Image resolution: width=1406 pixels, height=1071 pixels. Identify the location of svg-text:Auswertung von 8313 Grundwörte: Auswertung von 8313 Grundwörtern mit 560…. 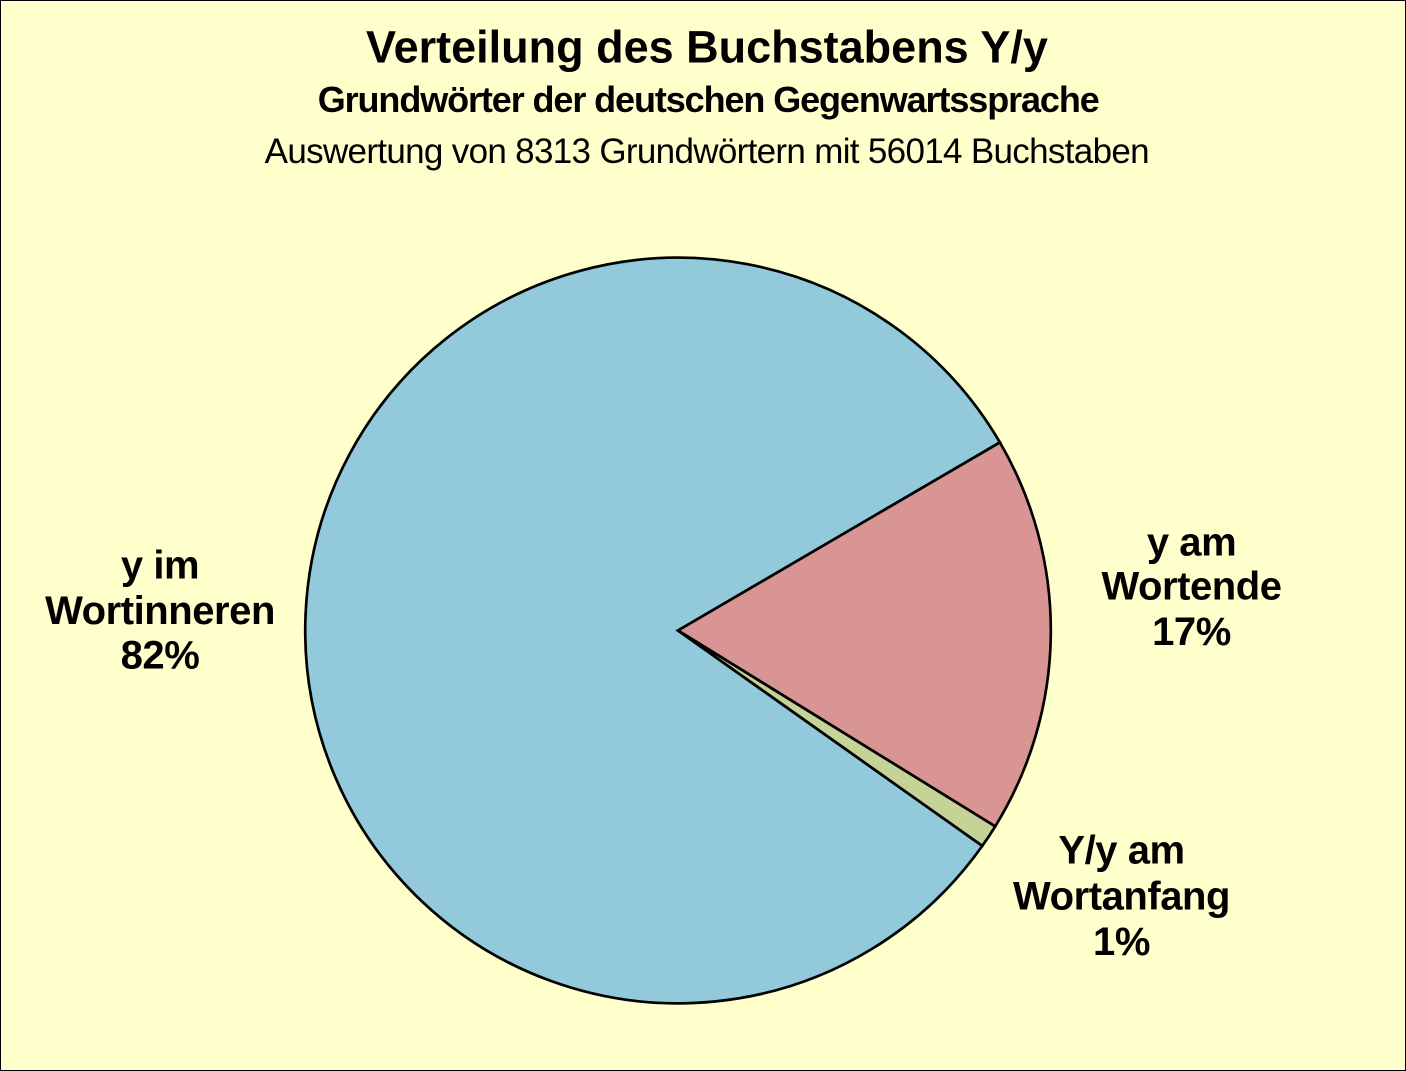
(707, 151).